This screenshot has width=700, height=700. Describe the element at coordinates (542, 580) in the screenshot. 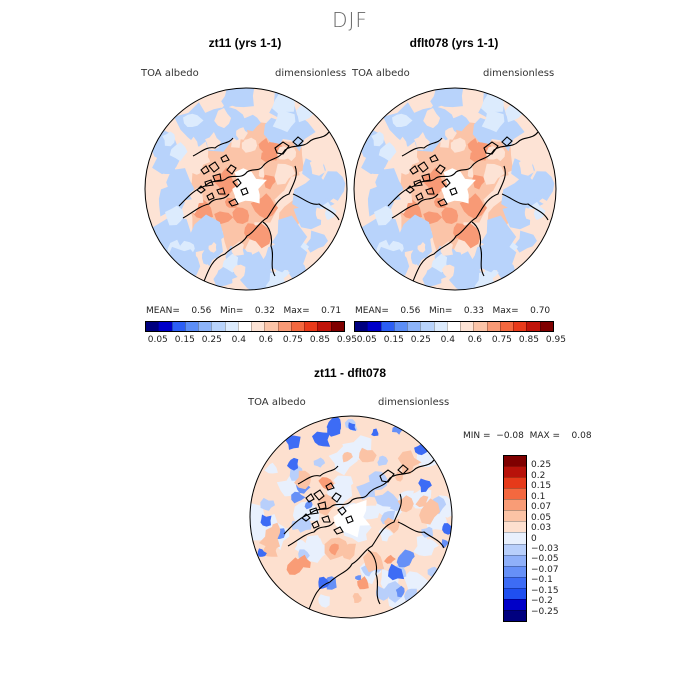

I see `colorbar-tick-label: −0.1` at that location.